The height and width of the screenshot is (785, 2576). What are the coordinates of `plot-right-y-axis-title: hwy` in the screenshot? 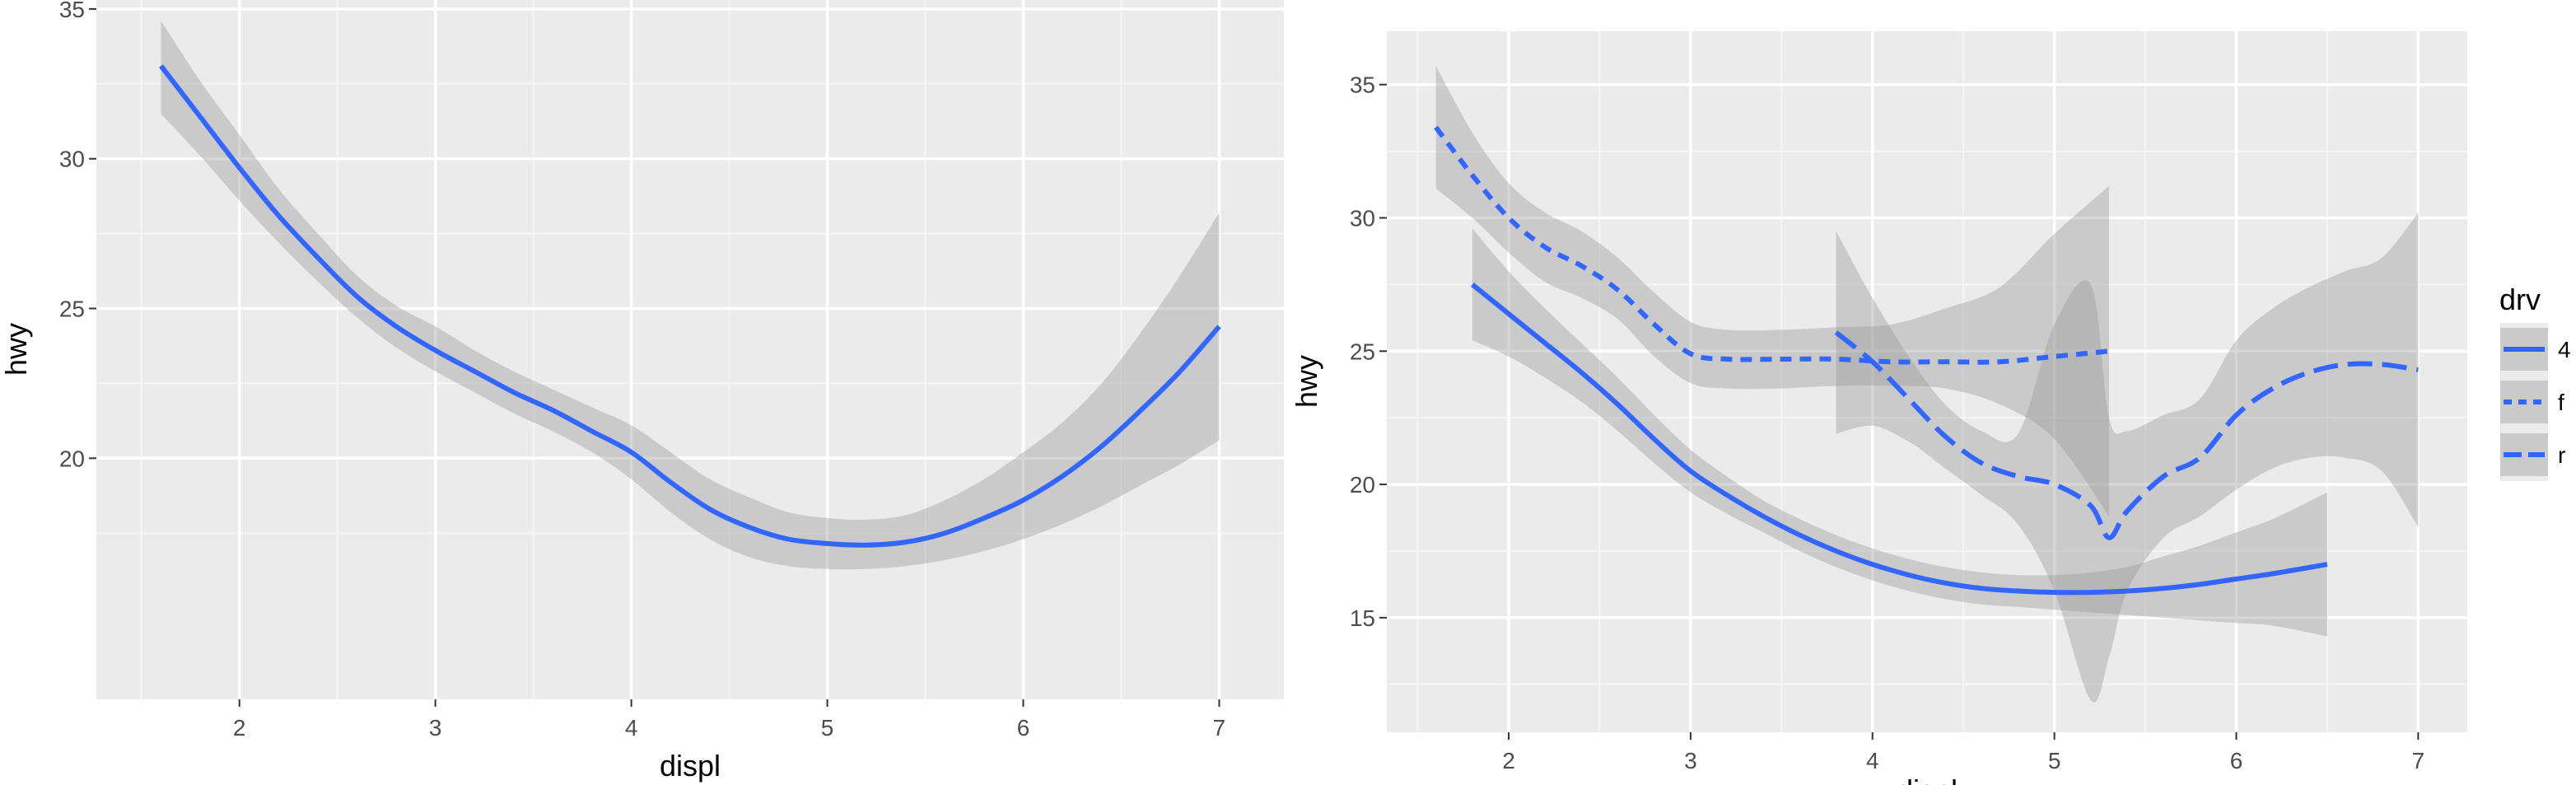 It's located at (1306, 381).